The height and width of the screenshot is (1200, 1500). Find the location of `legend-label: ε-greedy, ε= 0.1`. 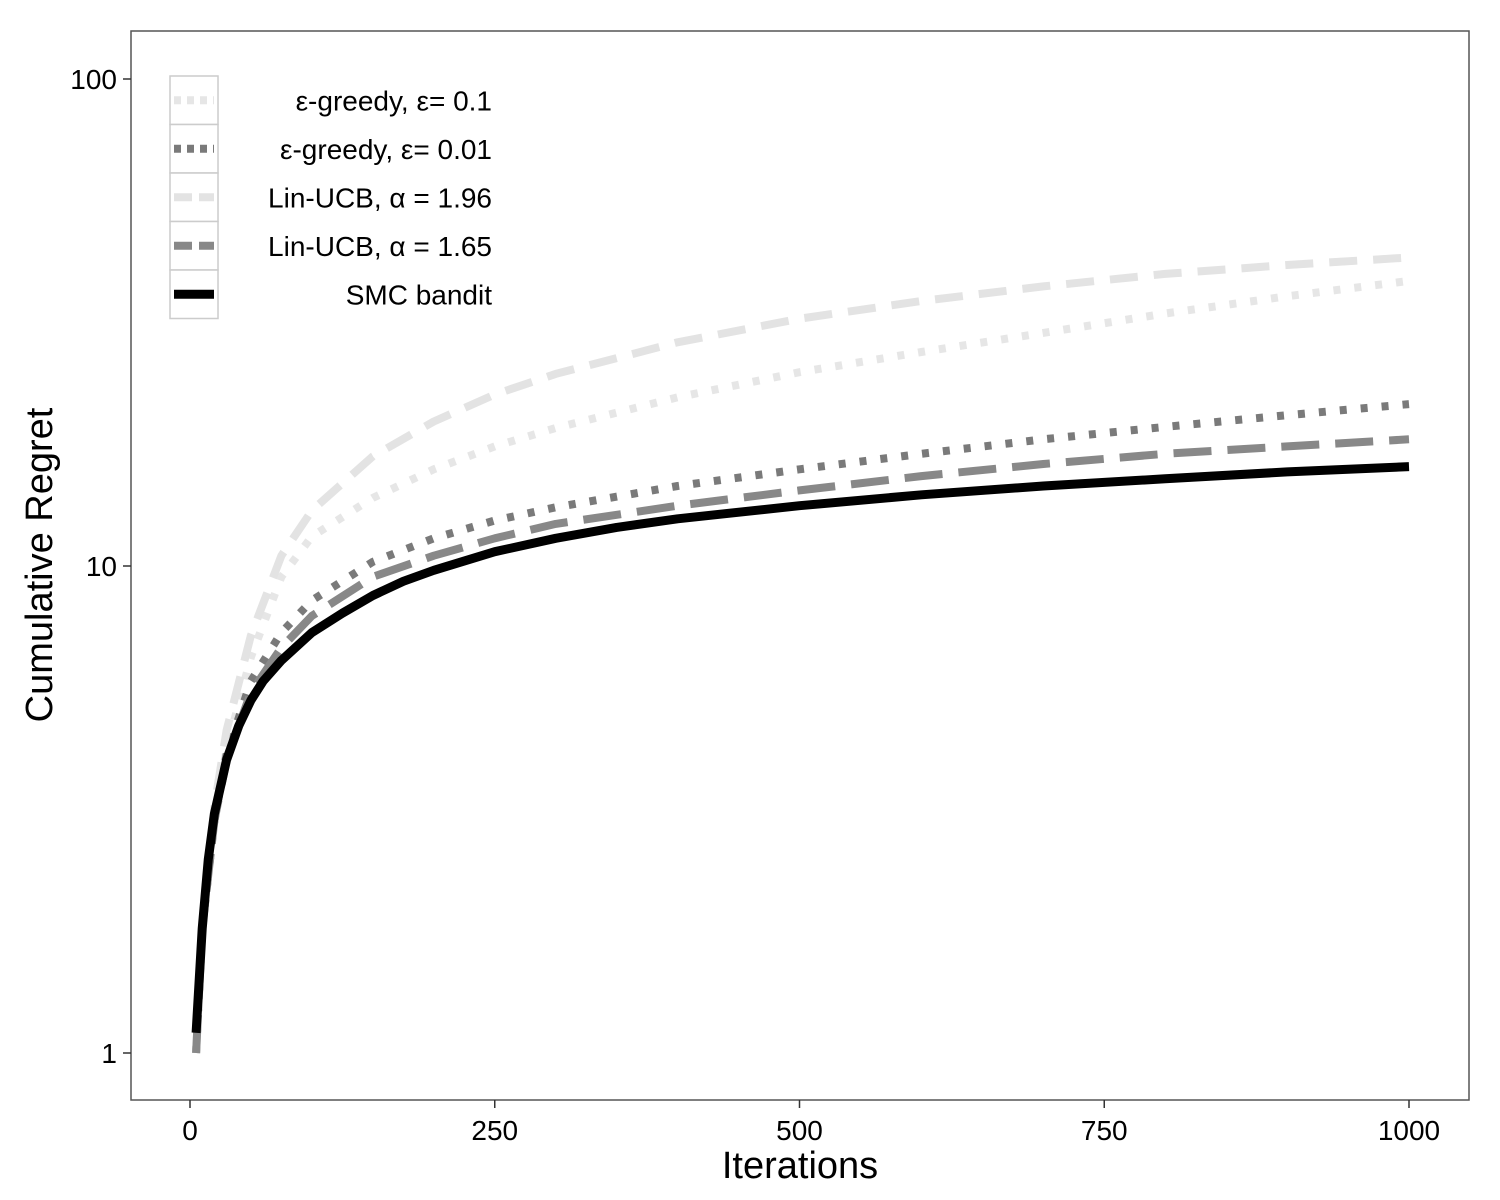

legend-label: ε-greedy, ε= 0.1 is located at coordinates (394, 100).